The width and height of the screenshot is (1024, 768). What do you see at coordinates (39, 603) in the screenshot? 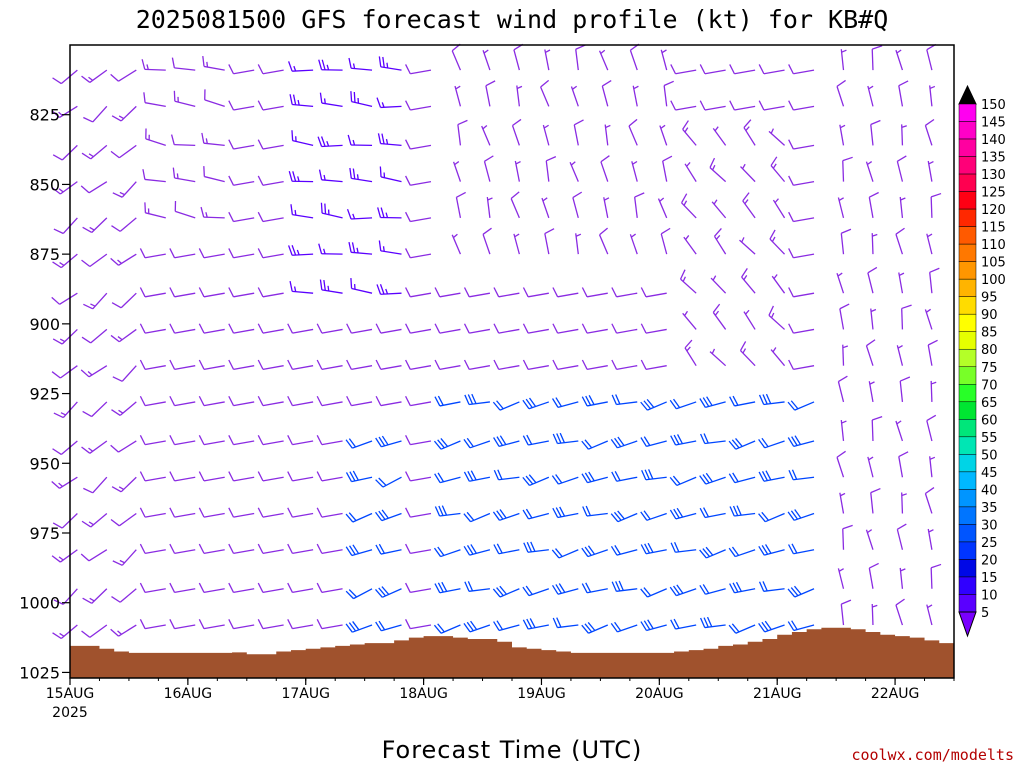
I see `y-tick-label: 1000` at bounding box center [39, 603].